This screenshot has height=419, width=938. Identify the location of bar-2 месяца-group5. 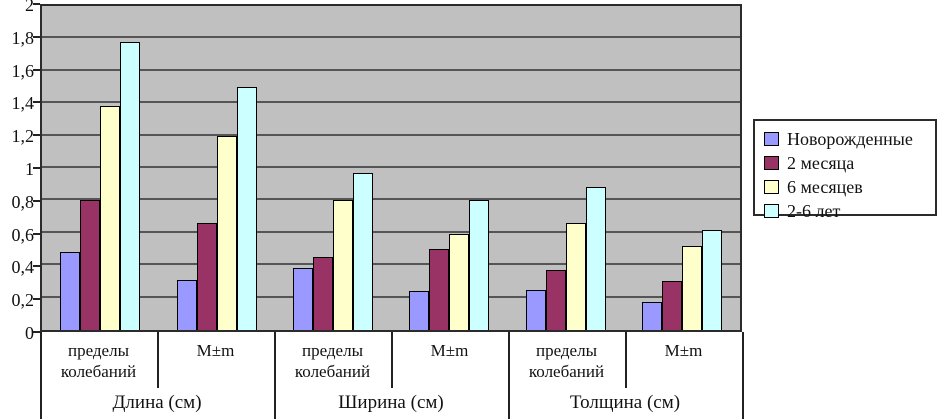
(555, 300).